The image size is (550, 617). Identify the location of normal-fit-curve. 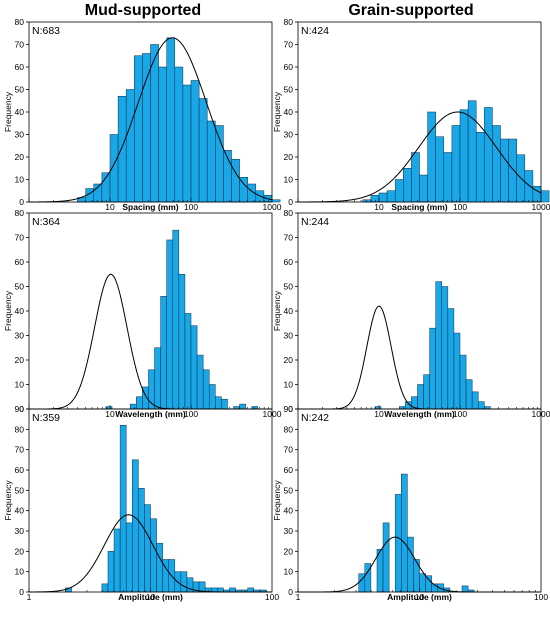
(150, 120).